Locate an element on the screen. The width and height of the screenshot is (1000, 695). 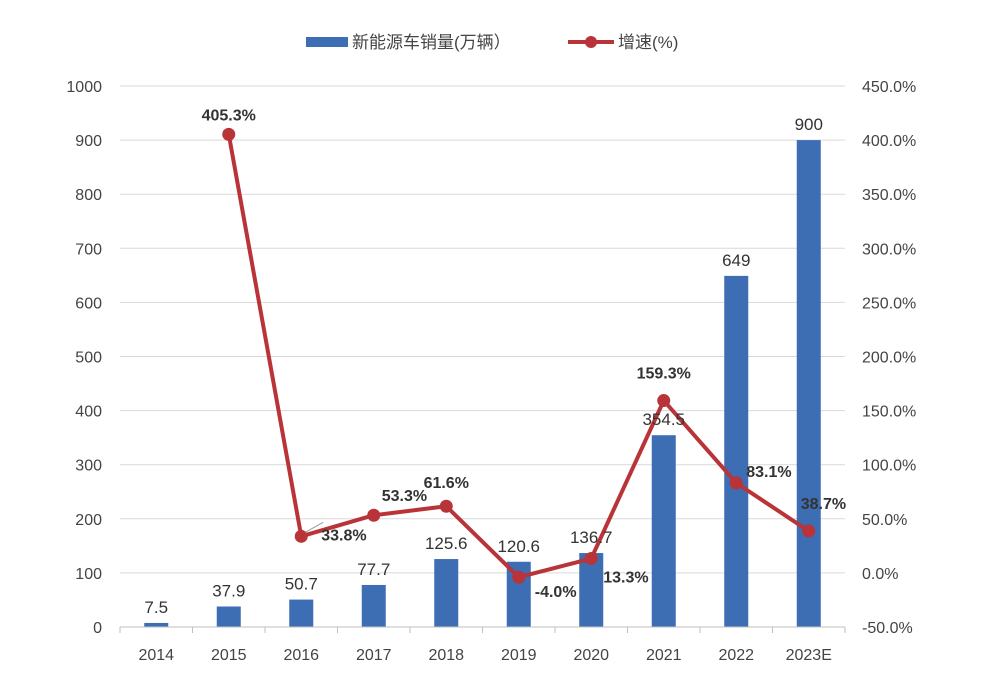
growth-value-label: 38.7% is located at coordinates (823, 504).